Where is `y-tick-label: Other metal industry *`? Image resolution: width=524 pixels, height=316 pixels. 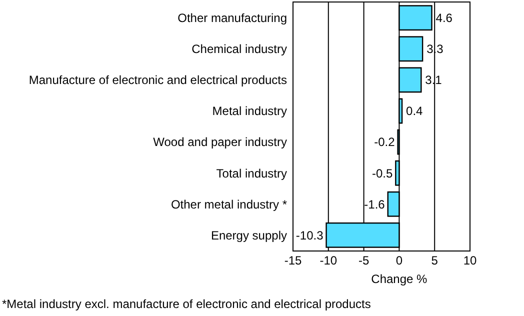
y-tick-label: Other metal industry * is located at coordinates (229, 204).